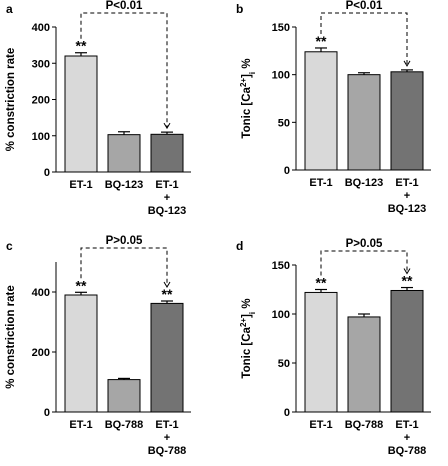 Image resolution: width=448 pixels, height=466 pixels. Describe the element at coordinates (41, 64) in the screenshot. I see `y-tick-label: 300` at that location.